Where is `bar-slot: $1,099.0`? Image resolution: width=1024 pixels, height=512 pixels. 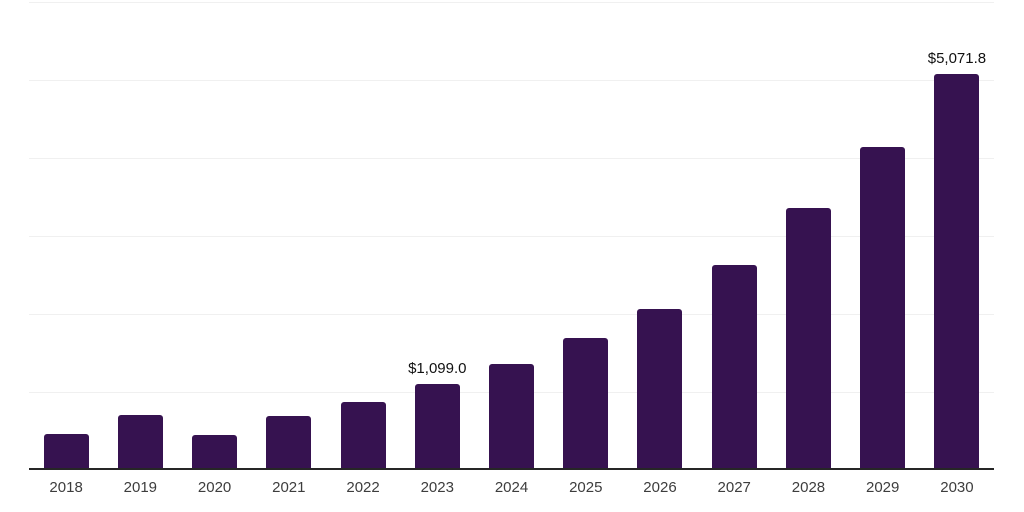 bar-slot: $1,099.0 is located at coordinates (437, 236).